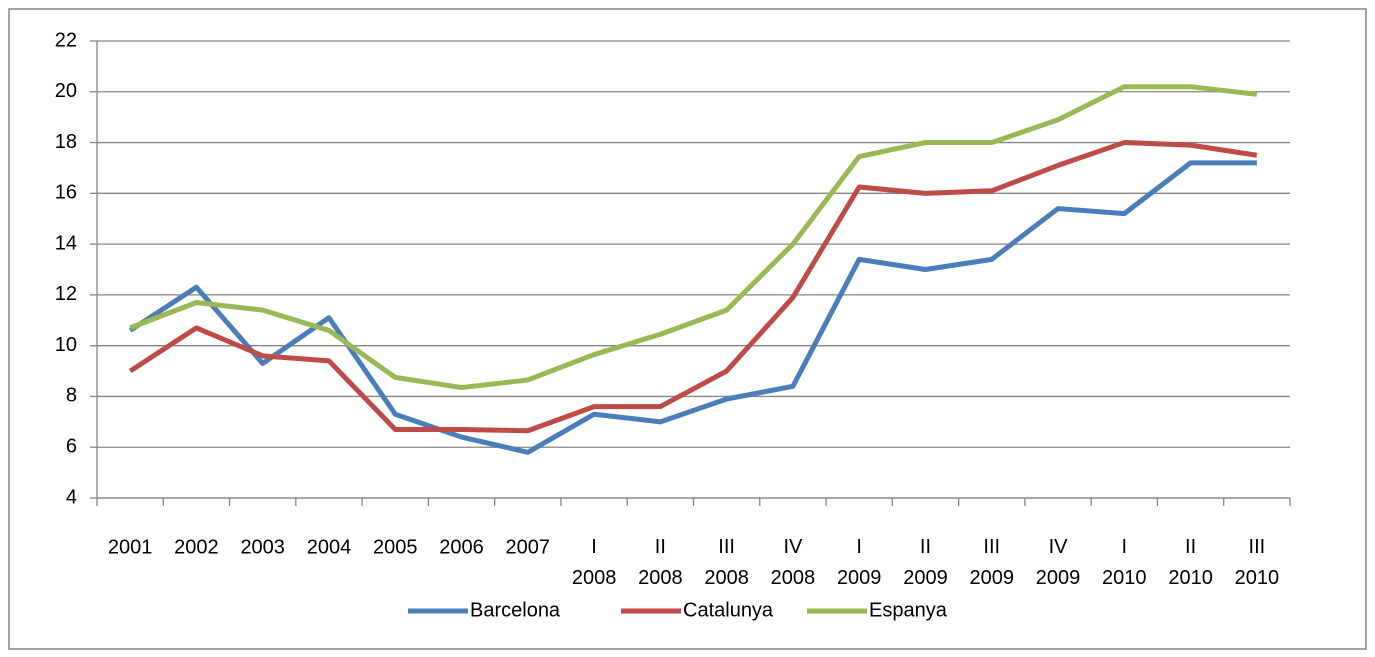  Describe the element at coordinates (395, 547) in the screenshot. I see `x-tick-label: 2005` at that location.